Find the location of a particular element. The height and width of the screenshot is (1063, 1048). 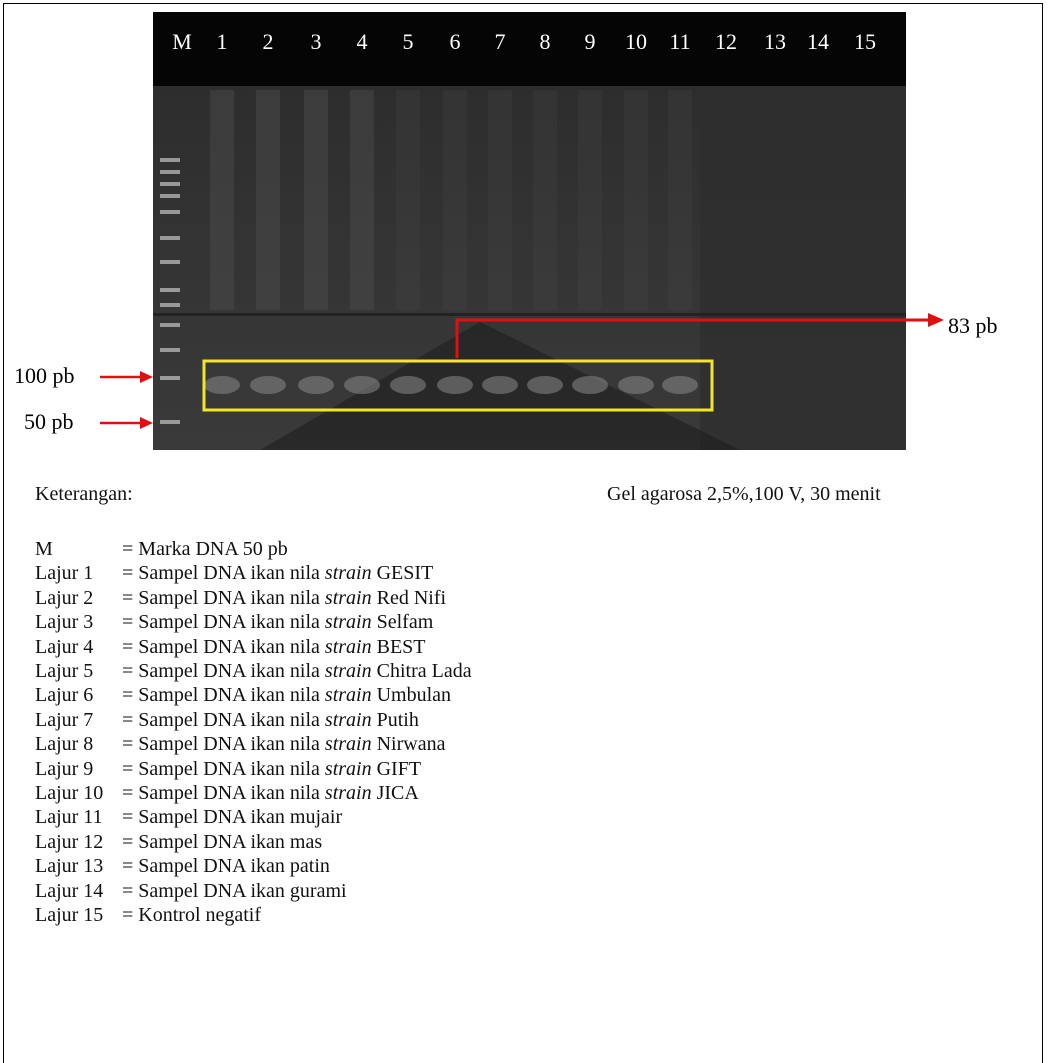

entry-text: Chitra Lada is located at coordinates (424, 671).